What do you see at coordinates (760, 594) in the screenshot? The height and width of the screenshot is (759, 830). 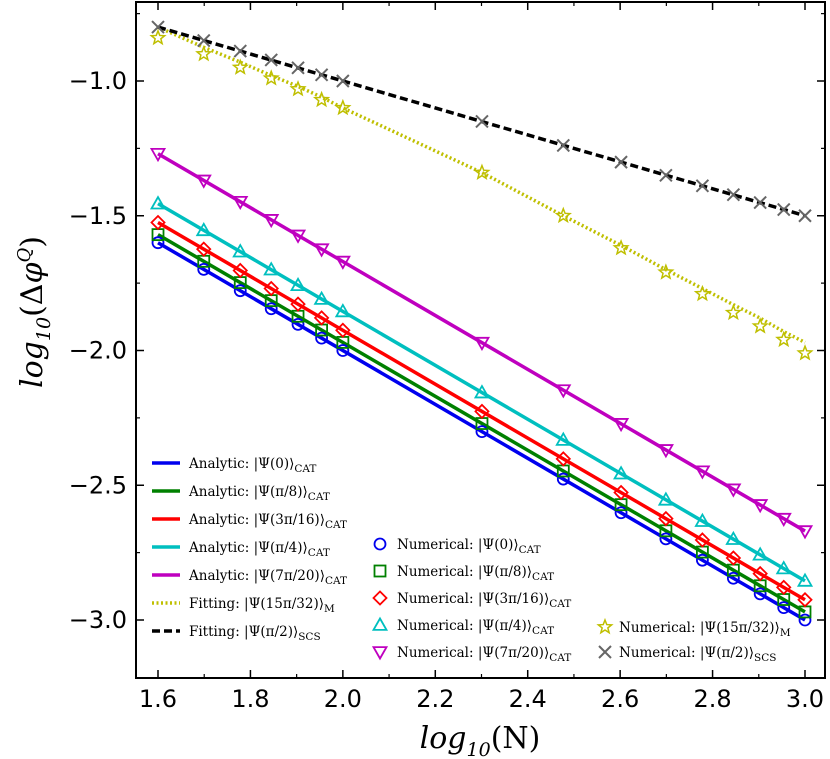 I see `marker-s7-p13` at bounding box center [760, 594].